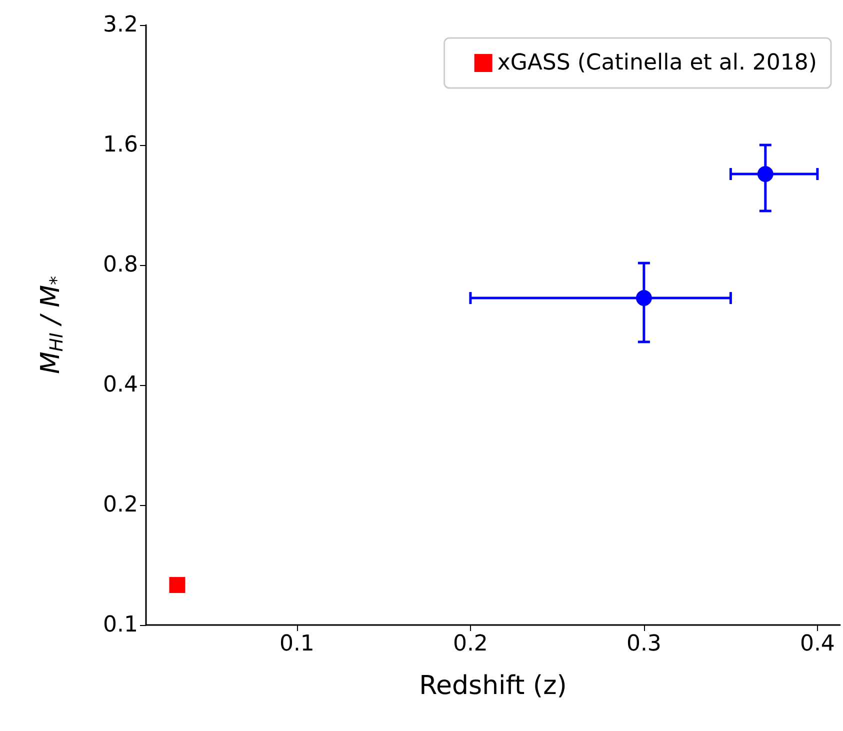 This screenshot has height=731, width=843. What do you see at coordinates (657, 63) in the screenshot?
I see `legend-label: xGASS (Catinella et al. 2018)` at bounding box center [657, 63].